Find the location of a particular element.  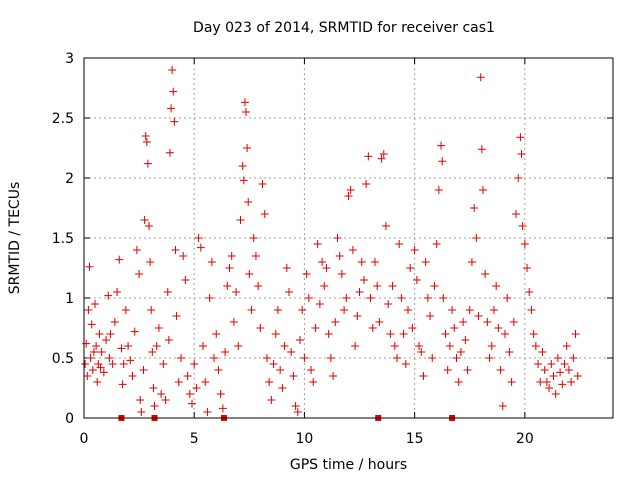

x-tick-label: 5 is located at coordinates (194, 439).